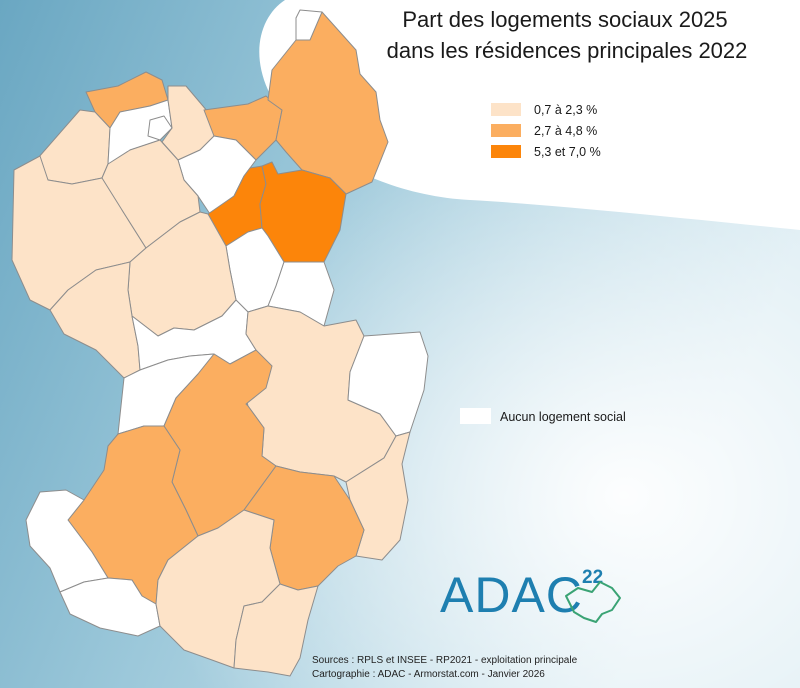 The image size is (800, 688). I want to click on legend-label-none: Aucun logement social, so click(563, 417).